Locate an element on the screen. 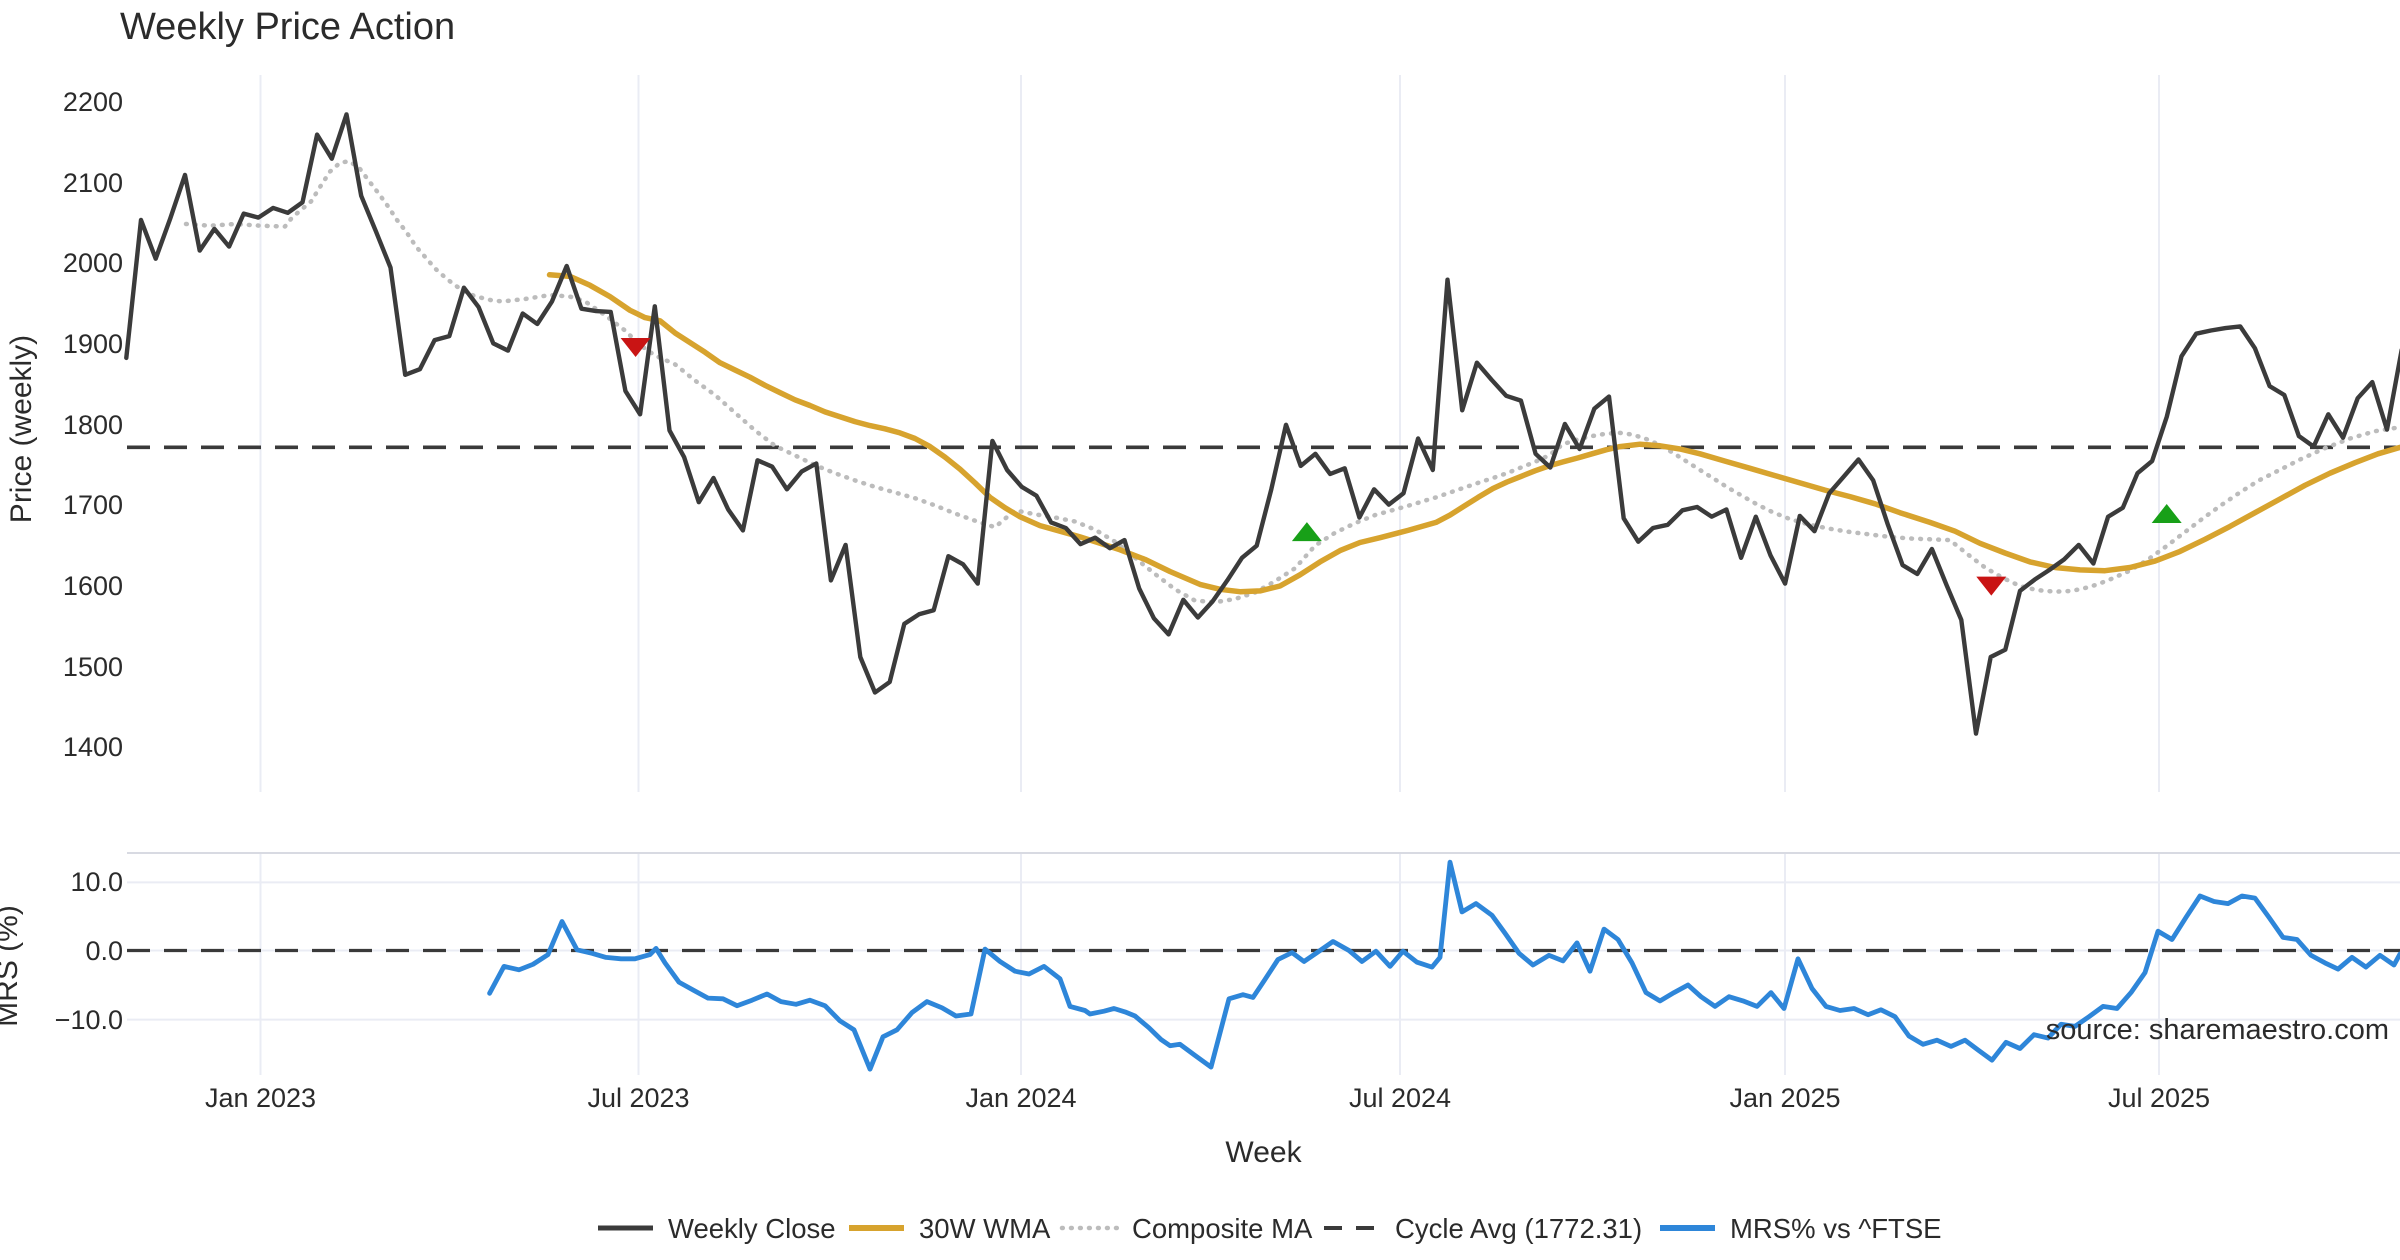 Image resolution: width=2400 pixels, height=1260 pixels. svg-text: Week is located at coordinates (1263, 1152).